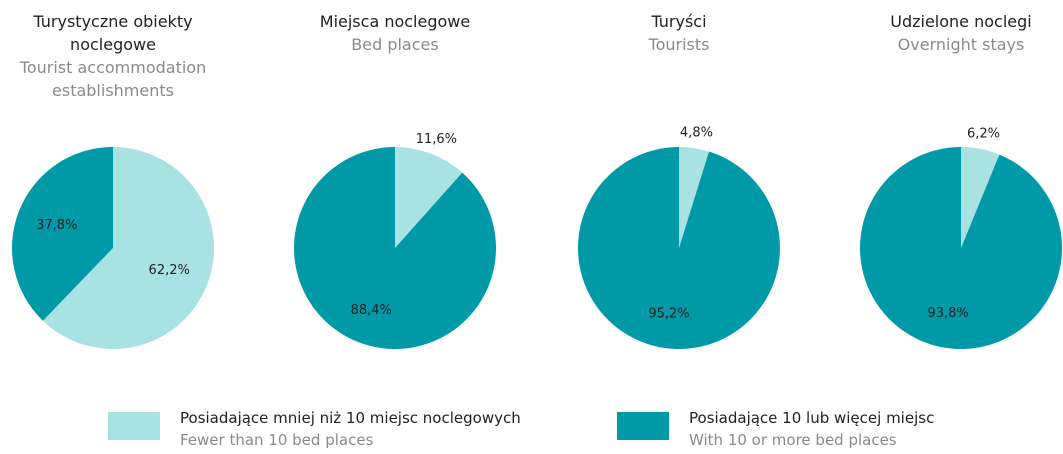 This screenshot has height=454, width=1063. Describe the element at coordinates (395, 33) in the screenshot. I see `chart-title-block: Miejsca noclegowe Bed places` at that location.